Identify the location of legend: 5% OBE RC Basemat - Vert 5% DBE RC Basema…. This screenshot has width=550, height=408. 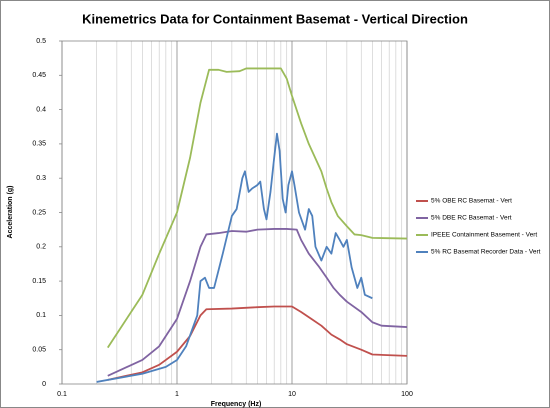
(478, 227).